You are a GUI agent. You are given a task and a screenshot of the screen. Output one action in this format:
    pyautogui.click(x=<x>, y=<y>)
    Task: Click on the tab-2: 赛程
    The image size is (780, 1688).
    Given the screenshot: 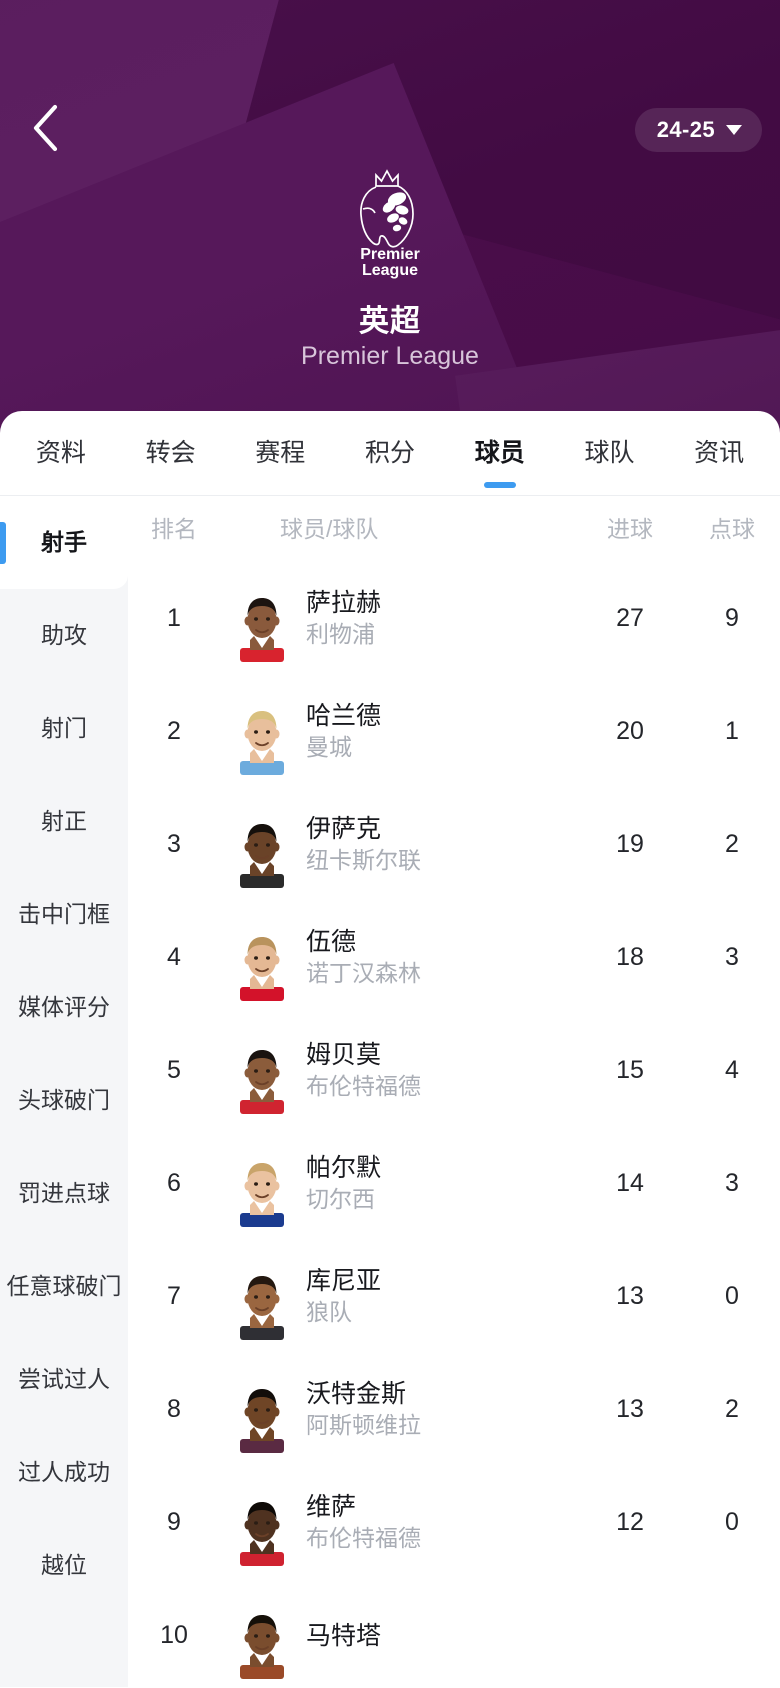 What is the action you would take?
    pyautogui.click(x=280, y=453)
    